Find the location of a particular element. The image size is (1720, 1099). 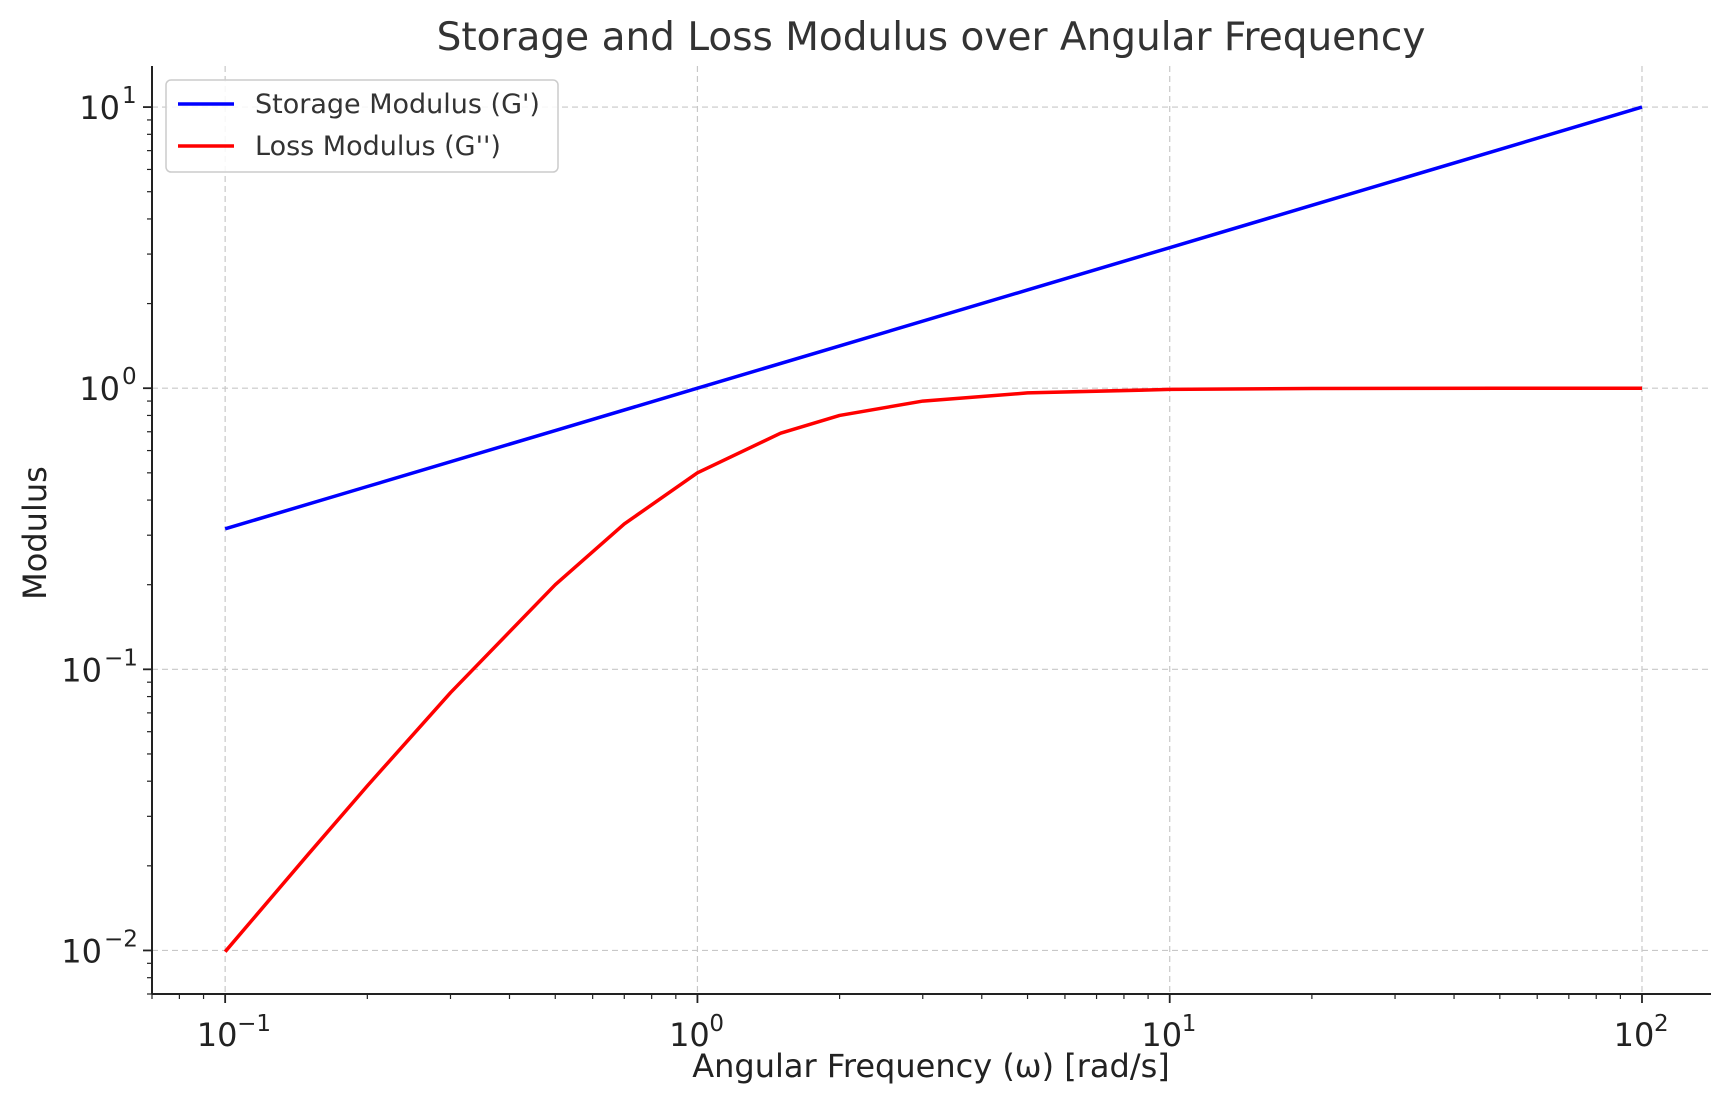

legend-frame is located at coordinates (362, 126).